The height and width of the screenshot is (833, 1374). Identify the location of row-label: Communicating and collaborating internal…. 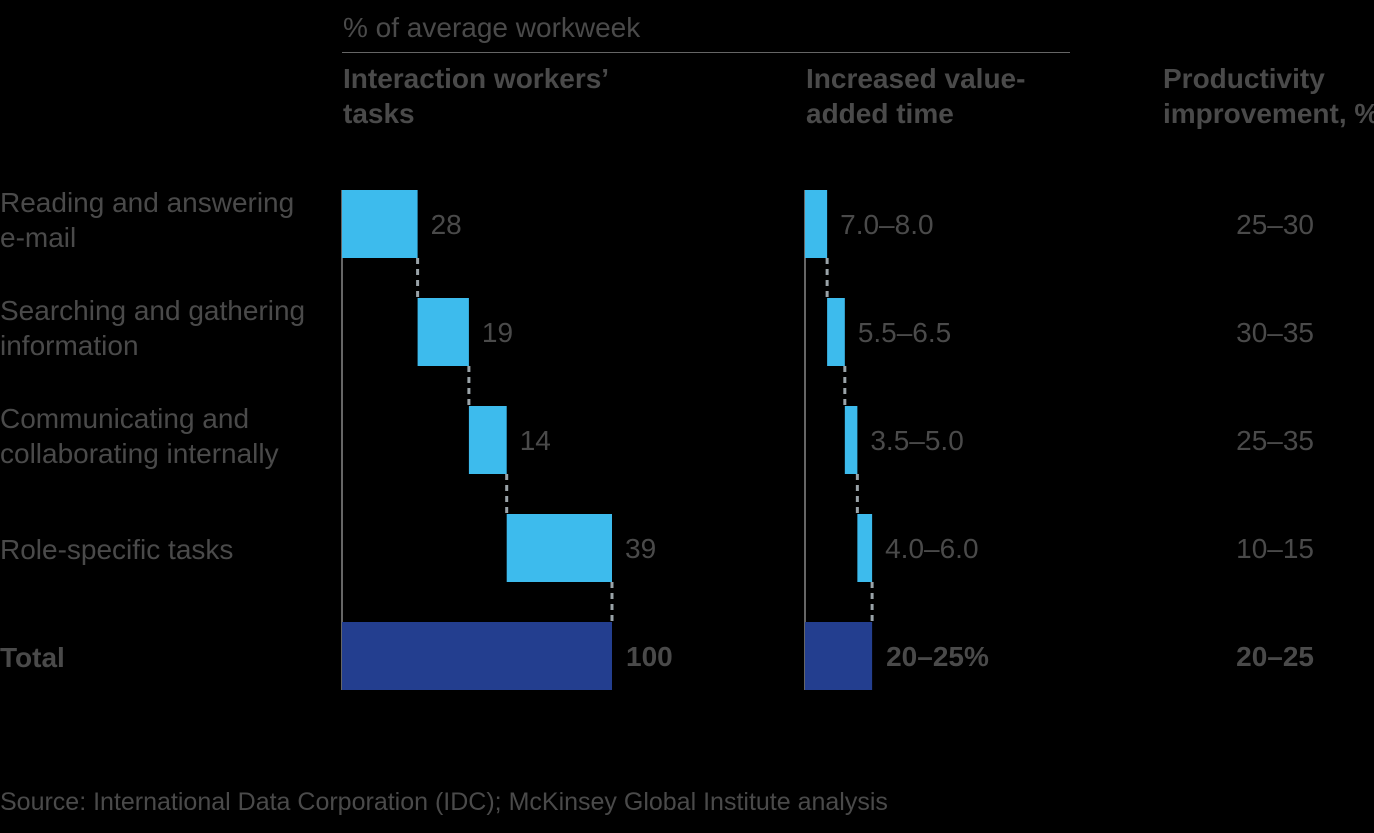
(139, 436).